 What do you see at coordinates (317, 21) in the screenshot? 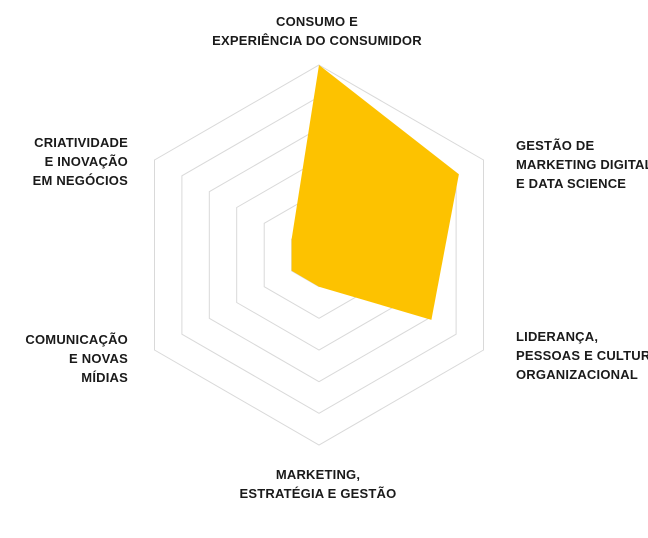
I see `axis-label-line: CONSUMO E` at bounding box center [317, 21].